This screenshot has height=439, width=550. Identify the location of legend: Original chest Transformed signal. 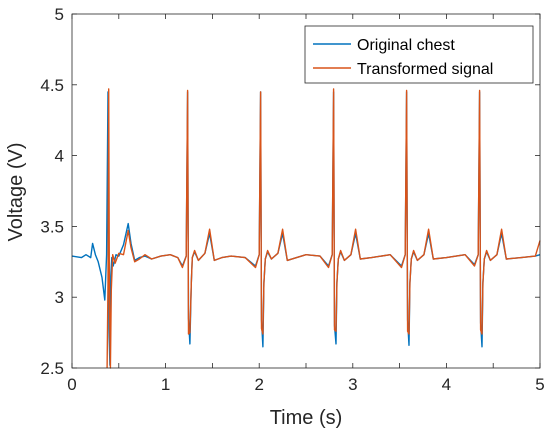
(419, 54).